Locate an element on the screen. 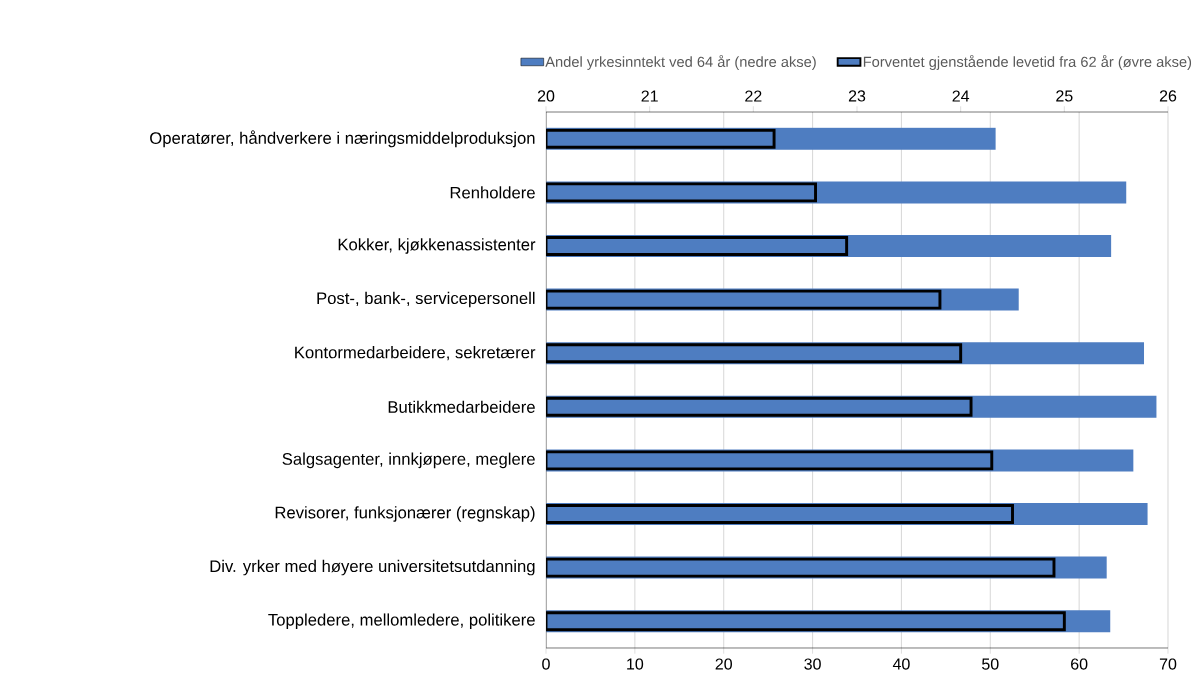  y-tick-label: Operatører, håndverkere i næringsmiddelproduksjon is located at coordinates (342, 139).